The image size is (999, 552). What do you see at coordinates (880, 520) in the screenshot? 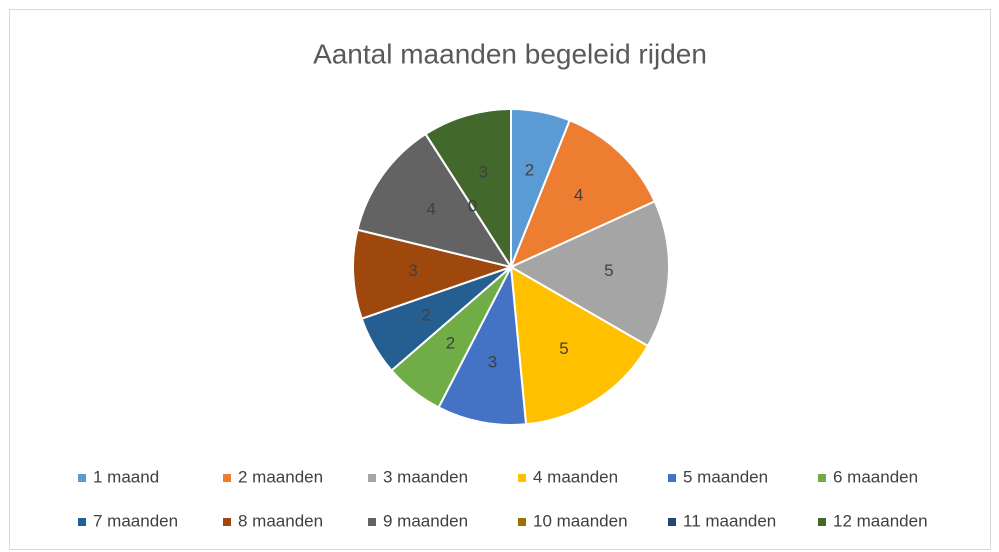
I see `legend-label: 12 maanden` at bounding box center [880, 520].